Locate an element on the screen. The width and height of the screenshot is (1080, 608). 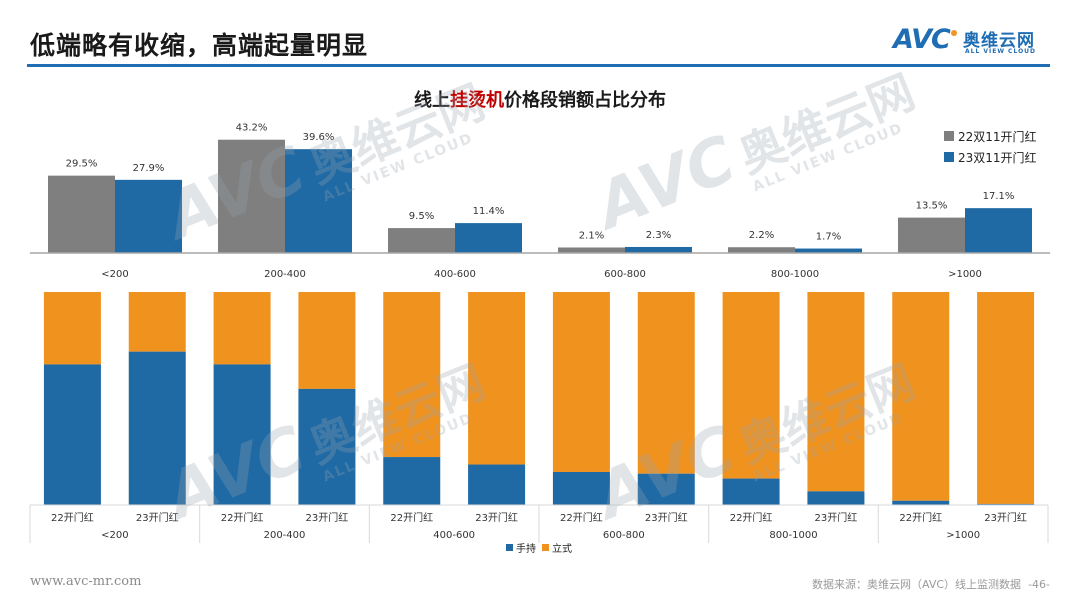
x-tick-label: 600-800 is located at coordinates (625, 274).